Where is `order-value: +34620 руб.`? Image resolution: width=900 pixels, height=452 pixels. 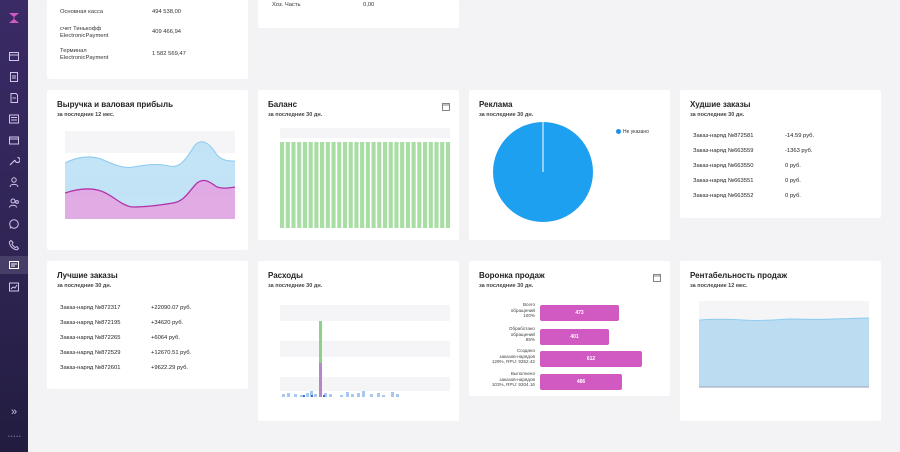
order-value: +34620 руб. is located at coordinates (167, 323).